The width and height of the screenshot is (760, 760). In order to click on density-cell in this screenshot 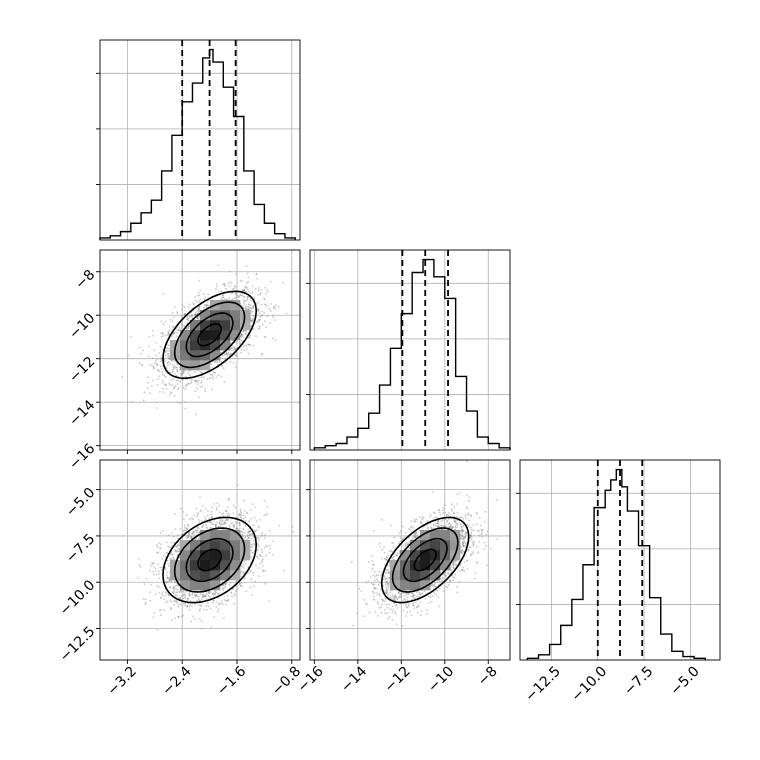, I will do `click(225, 555)`.